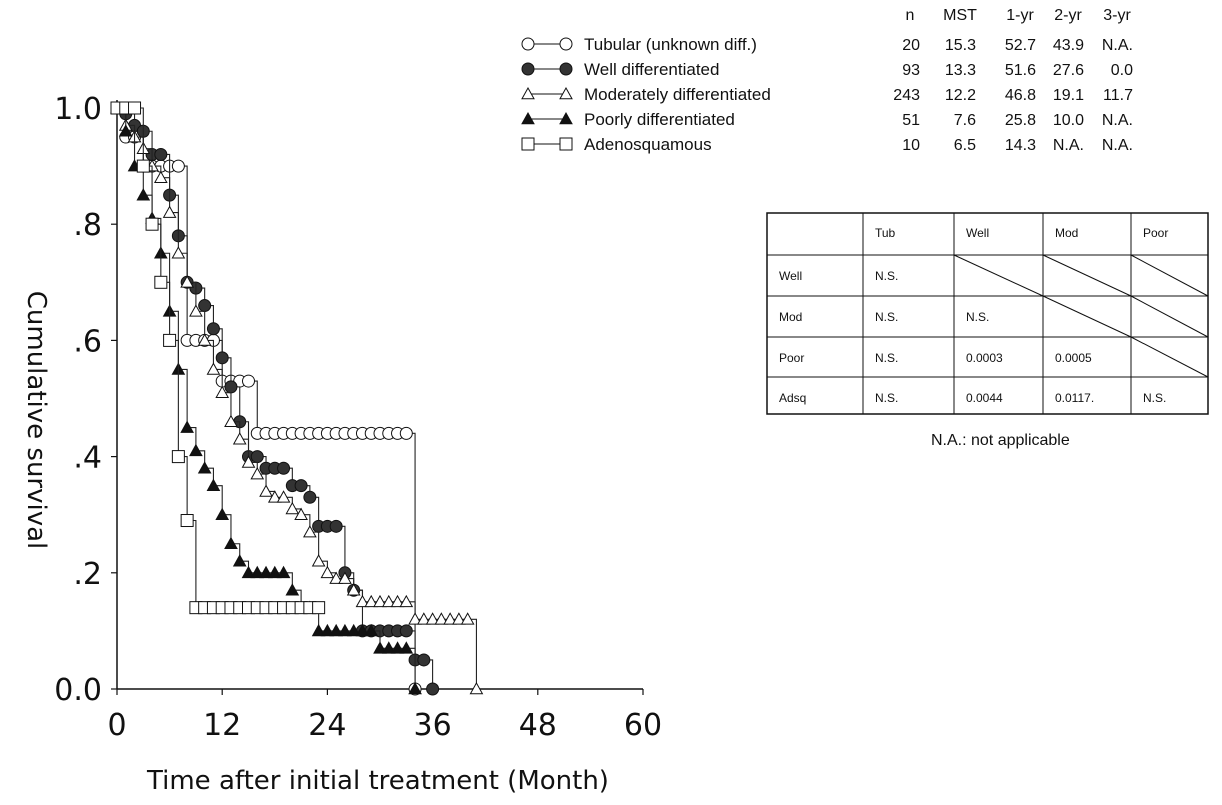 The width and height of the screenshot is (1222, 805). I want to click on y-tick-label: .8, so click(87, 225).